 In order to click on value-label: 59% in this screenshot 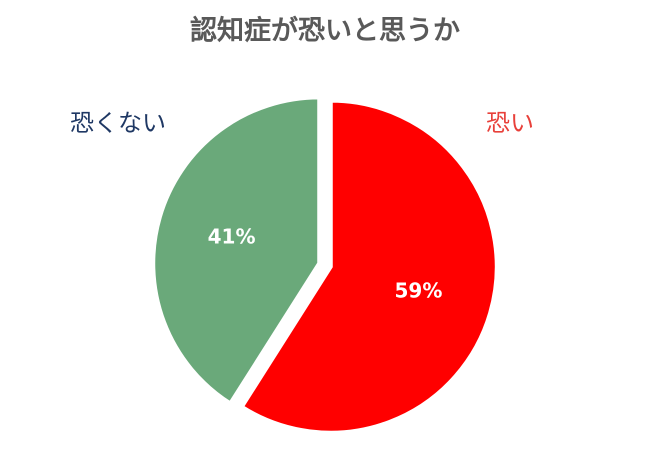, I will do `click(418, 291)`.